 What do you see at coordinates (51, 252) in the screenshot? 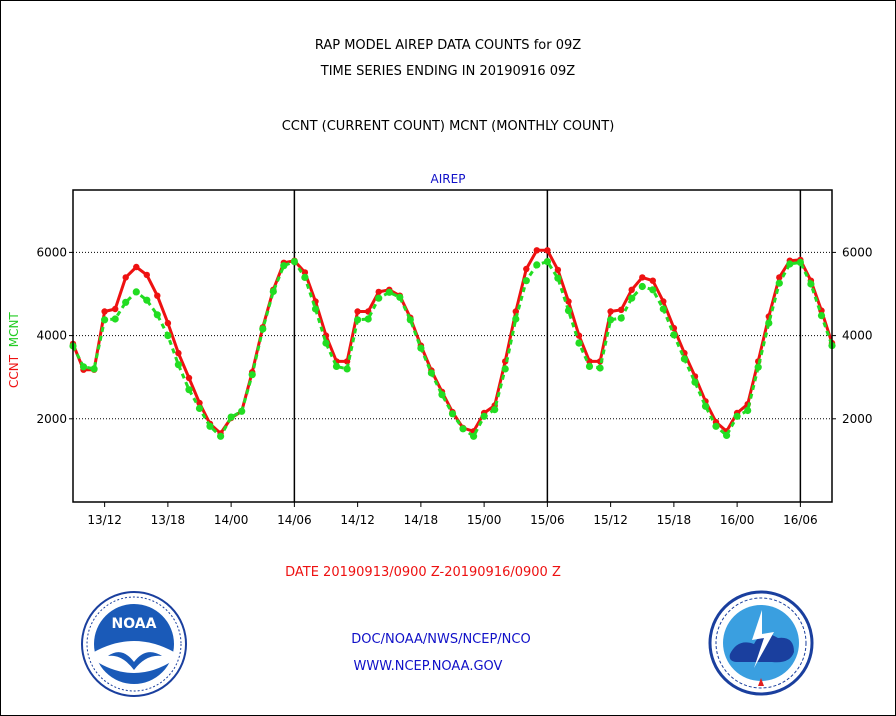
I see `y-tick-label-left: 6000` at bounding box center [51, 252].